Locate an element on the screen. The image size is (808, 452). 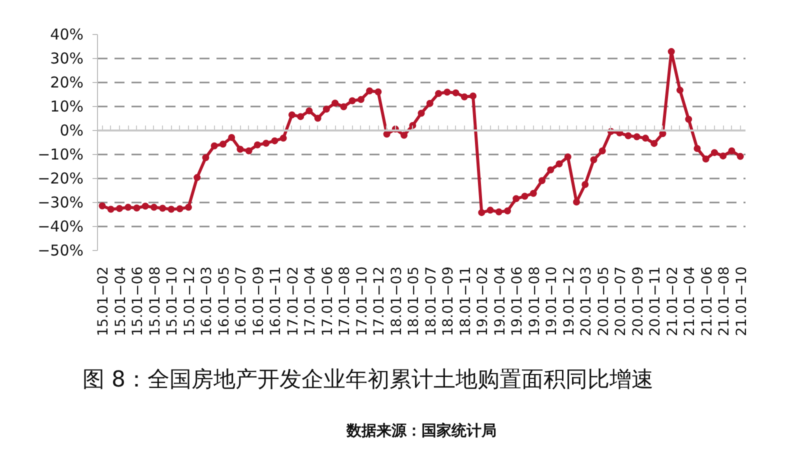
x-tick-label: 19.01−12 is located at coordinates (569, 301).